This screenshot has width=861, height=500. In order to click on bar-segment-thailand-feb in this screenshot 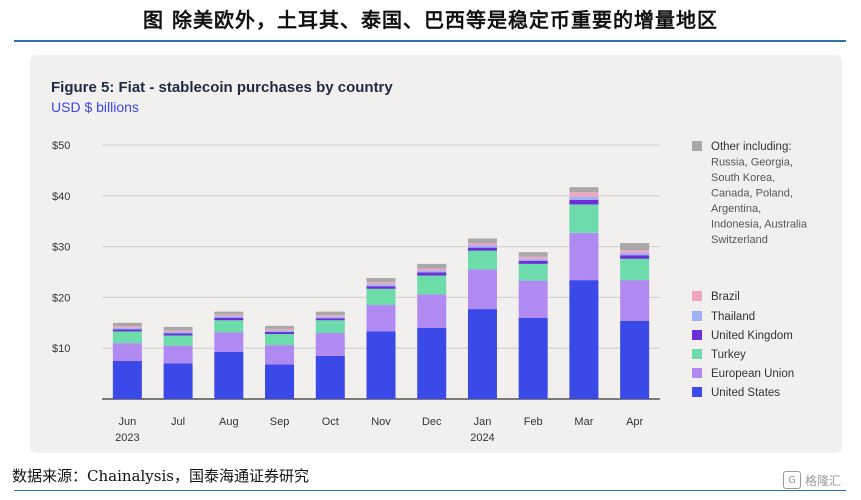, I will do `click(533, 259)`.